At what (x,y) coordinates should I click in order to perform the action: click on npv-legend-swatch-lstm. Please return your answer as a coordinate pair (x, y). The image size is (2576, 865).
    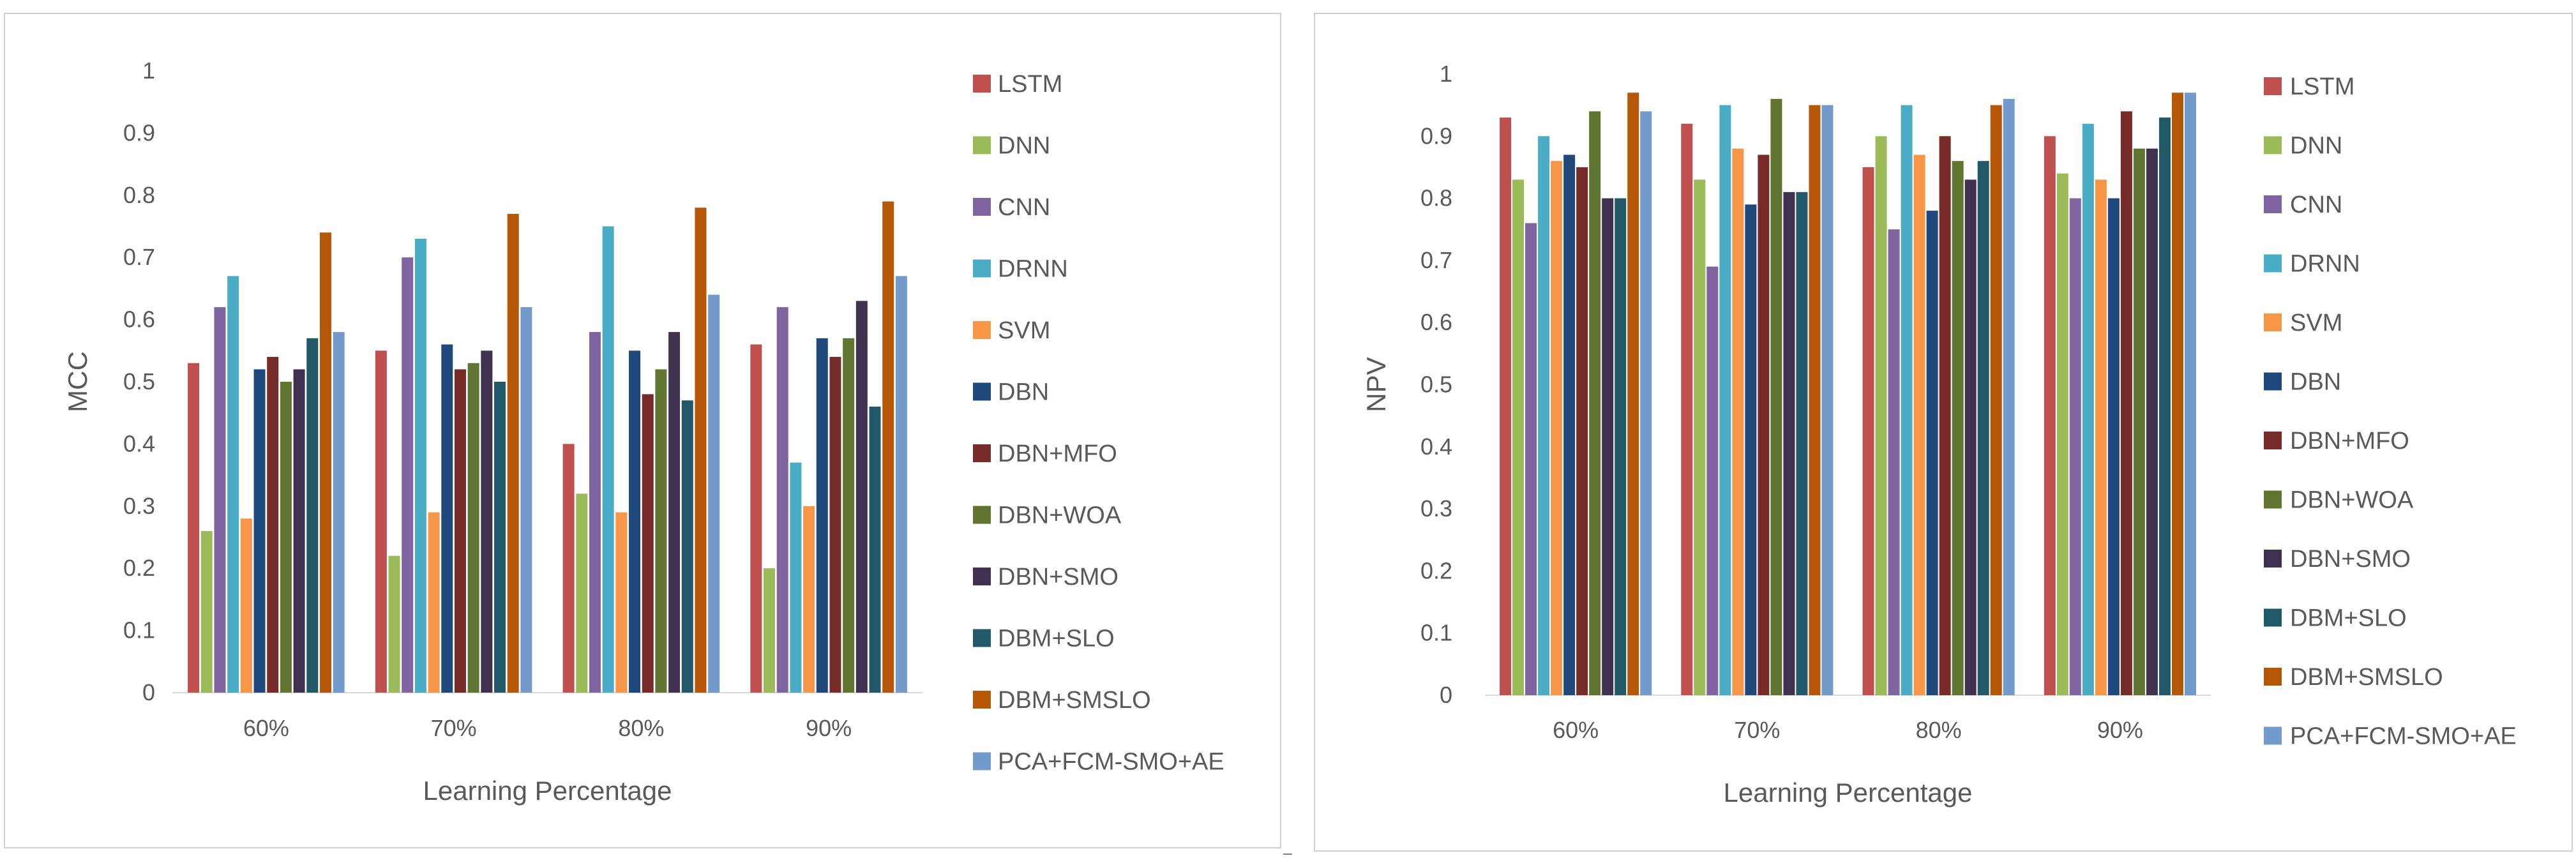
    Looking at the image, I should click on (2273, 86).